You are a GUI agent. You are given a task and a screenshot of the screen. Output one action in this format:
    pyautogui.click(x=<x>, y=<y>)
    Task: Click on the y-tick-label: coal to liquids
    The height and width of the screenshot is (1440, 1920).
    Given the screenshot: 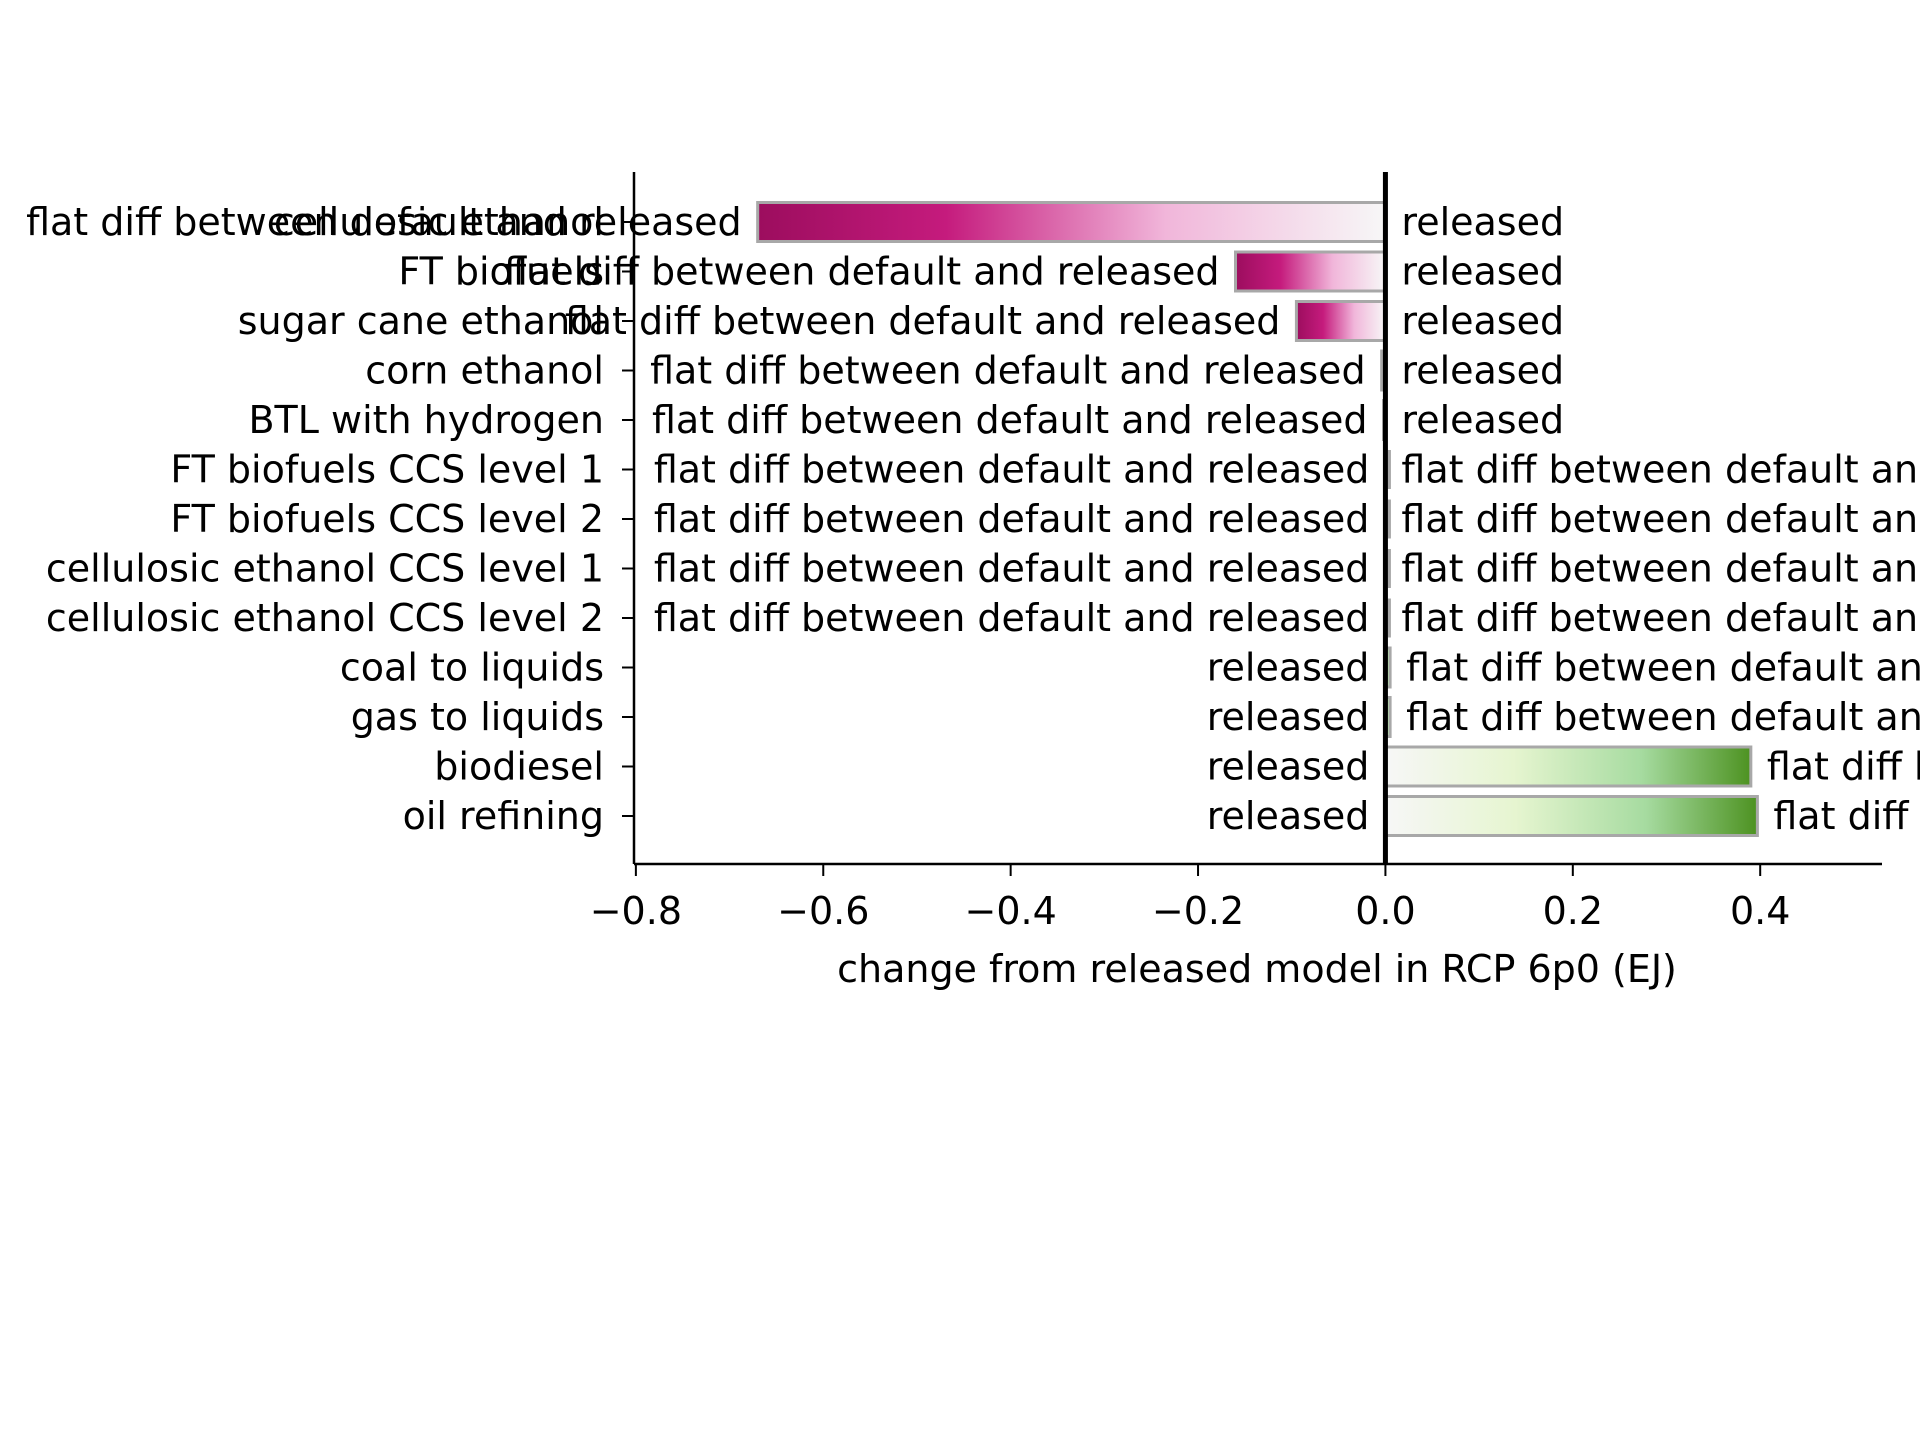 What is the action you would take?
    pyautogui.click(x=472, y=668)
    